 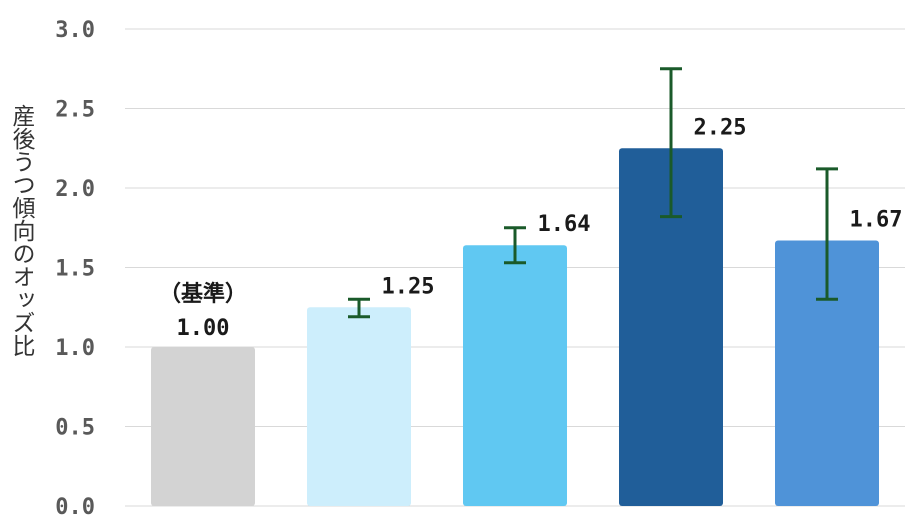 I want to click on data-label: 2.25, so click(x=720, y=127).